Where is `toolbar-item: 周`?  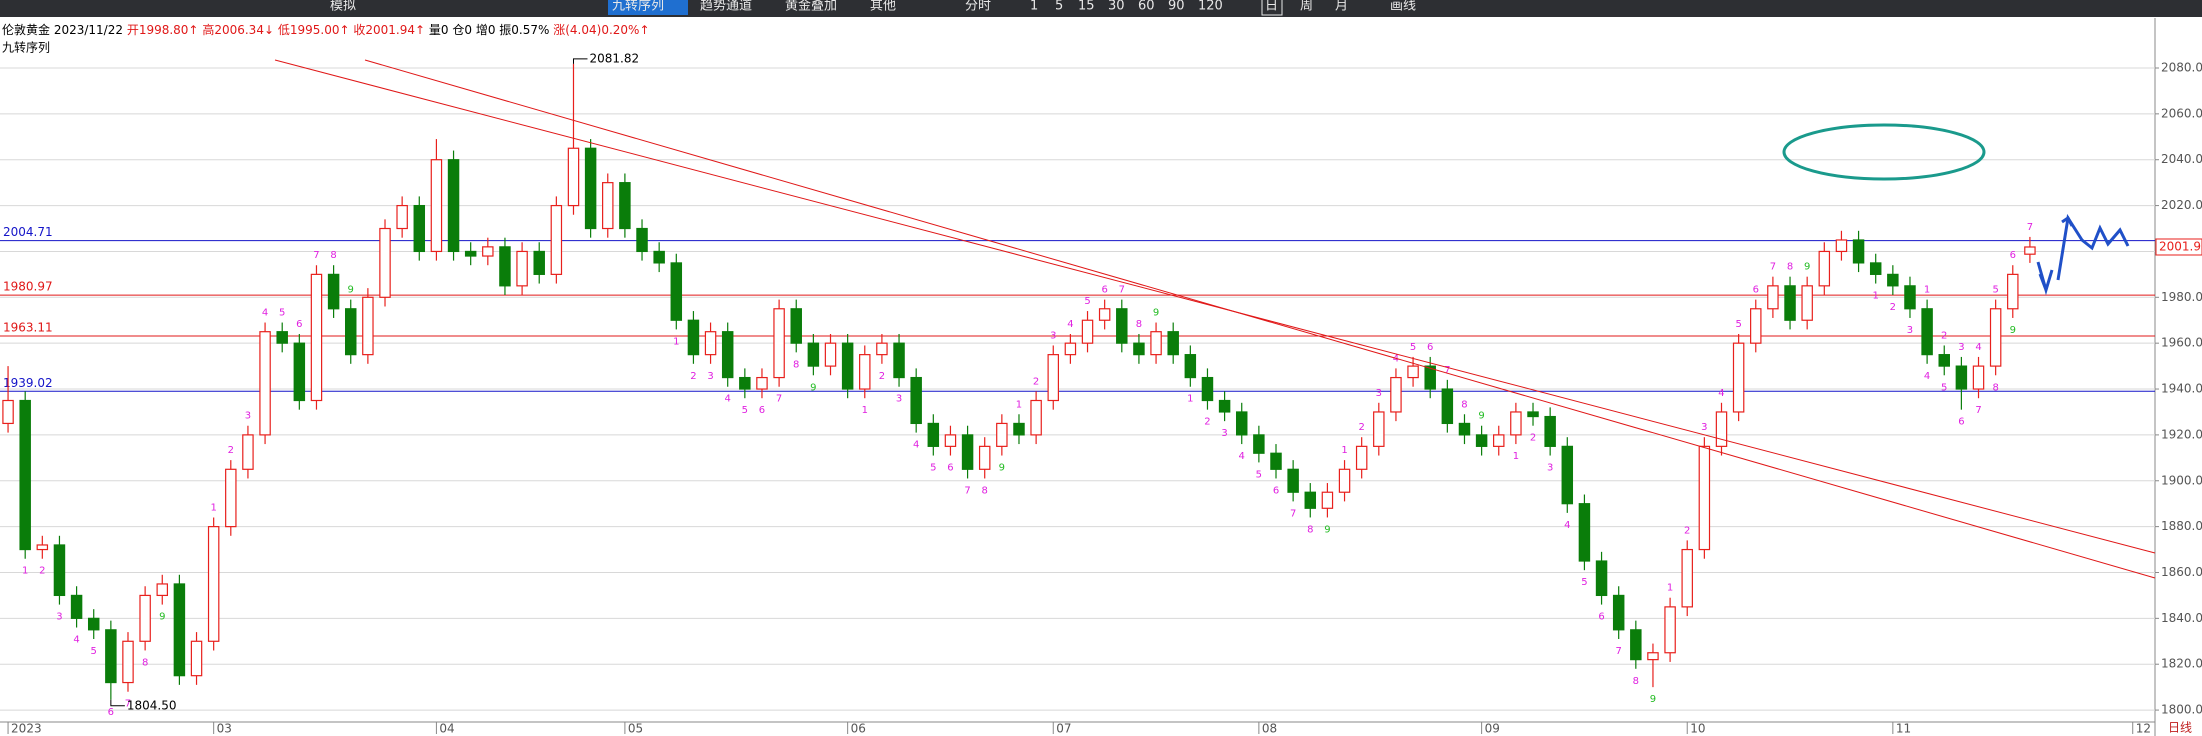 toolbar-item: 周 is located at coordinates (1306, 7).